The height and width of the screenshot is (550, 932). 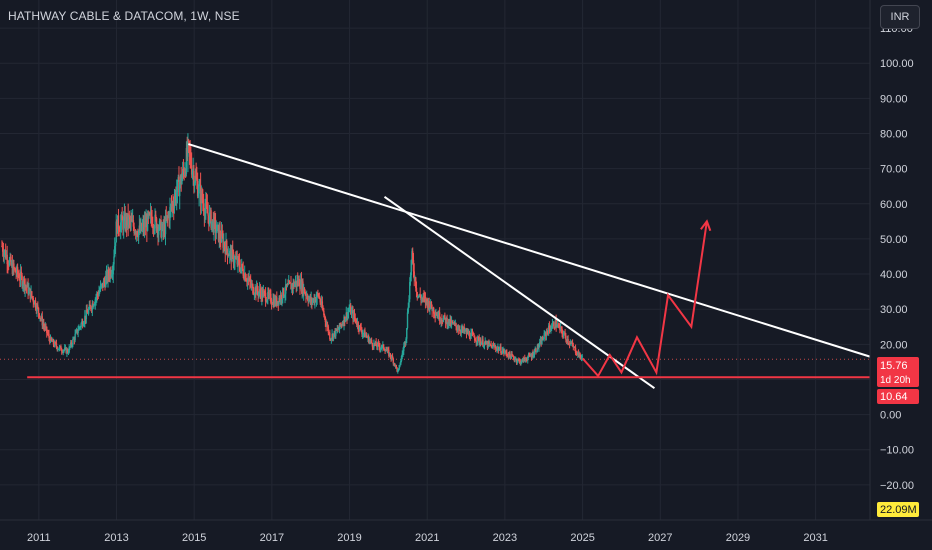 What do you see at coordinates (505, 538) in the screenshot?
I see `x-tick-label: 2023` at bounding box center [505, 538].